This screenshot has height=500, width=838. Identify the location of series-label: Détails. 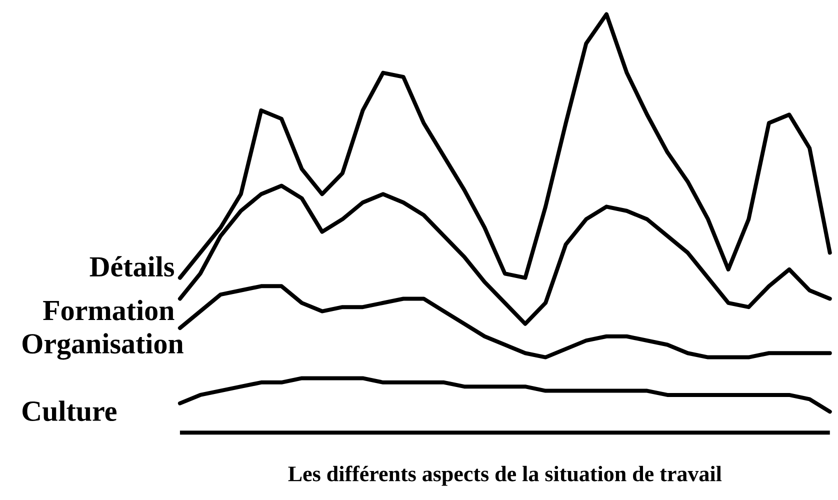
(132, 266).